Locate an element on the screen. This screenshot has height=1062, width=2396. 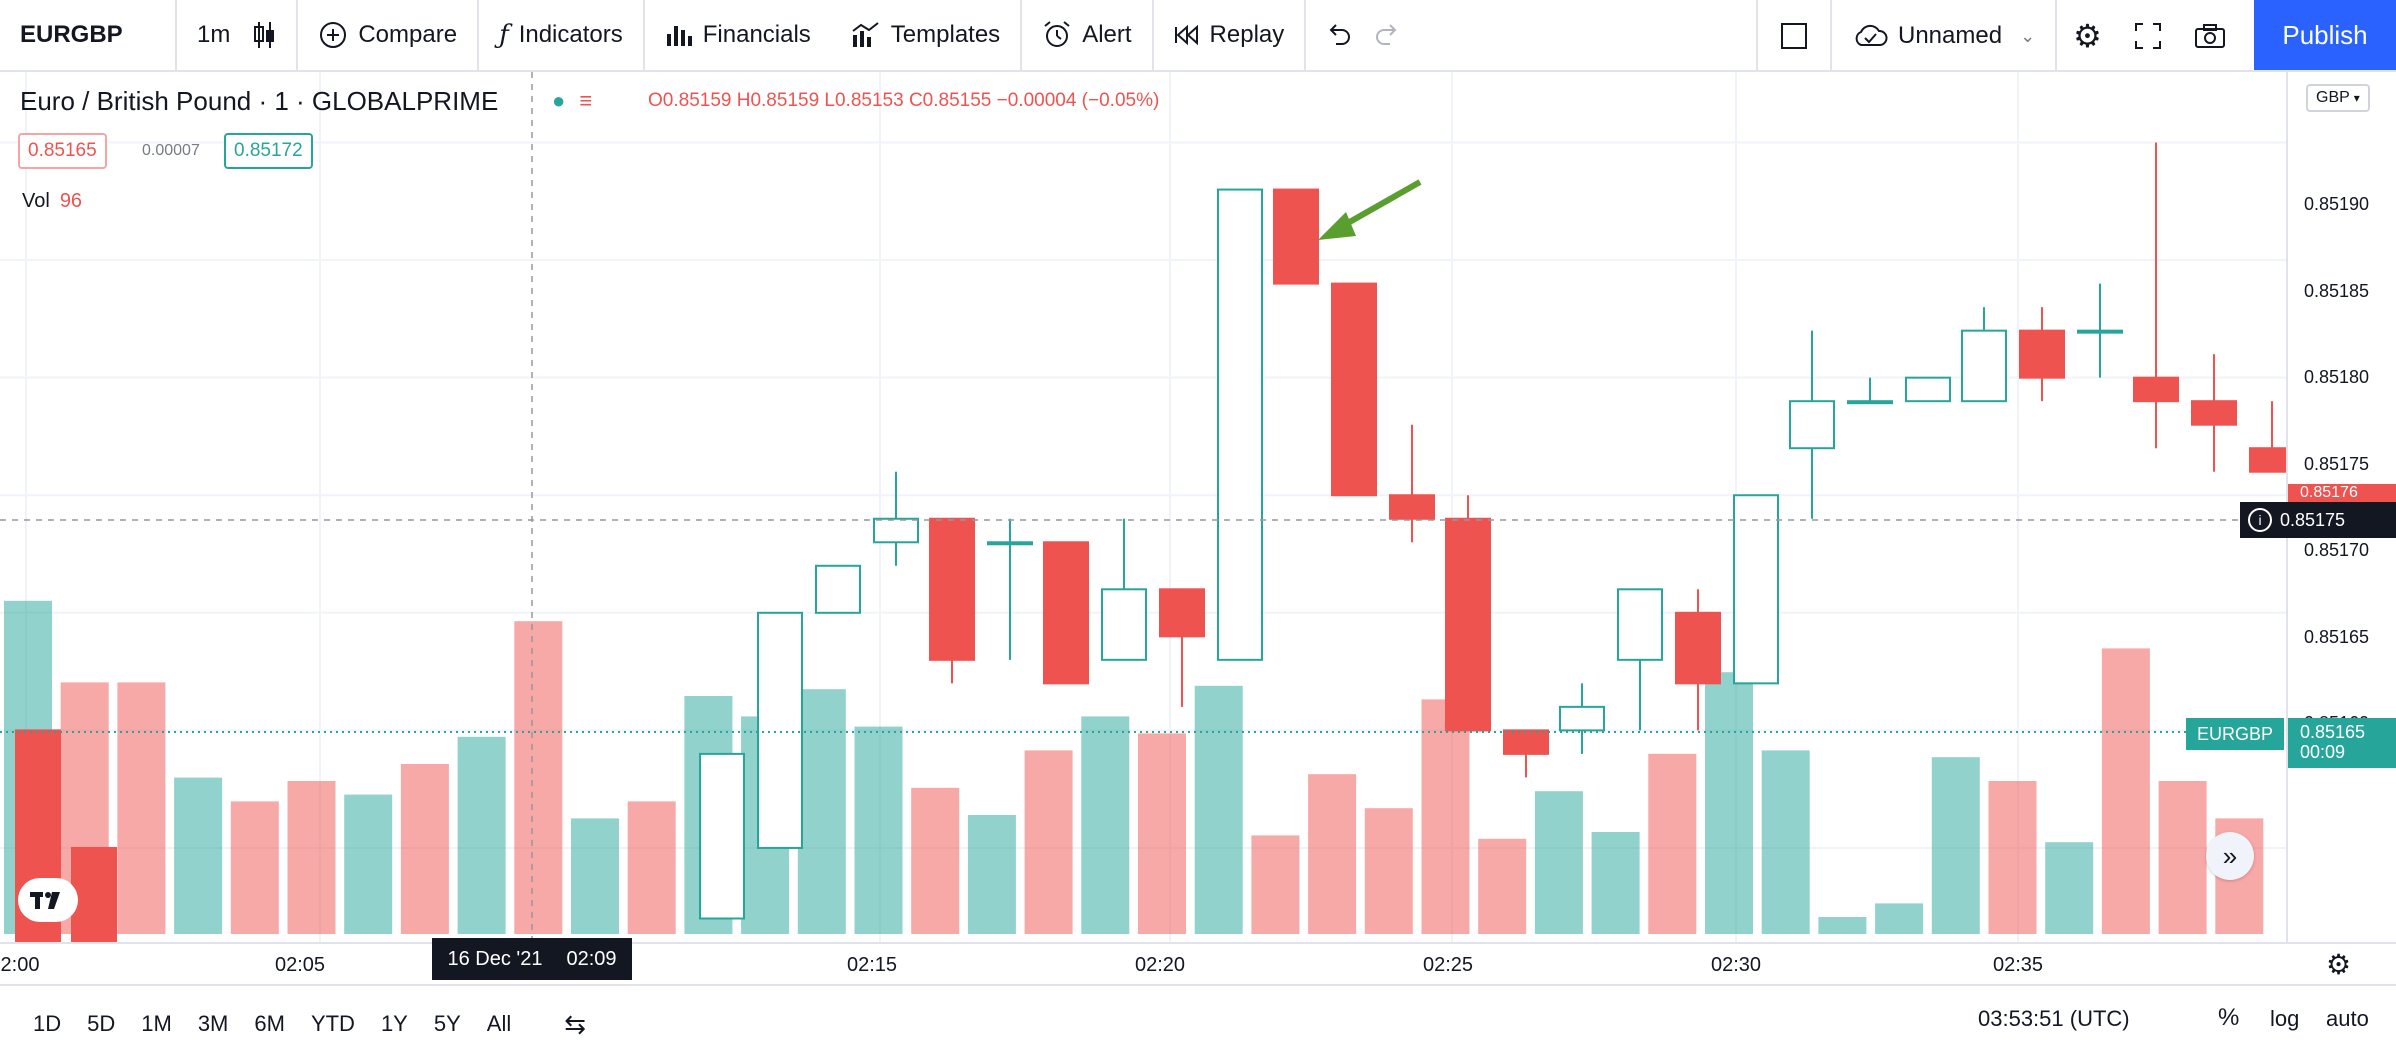
alarm-clock-icon is located at coordinates (1057, 35).